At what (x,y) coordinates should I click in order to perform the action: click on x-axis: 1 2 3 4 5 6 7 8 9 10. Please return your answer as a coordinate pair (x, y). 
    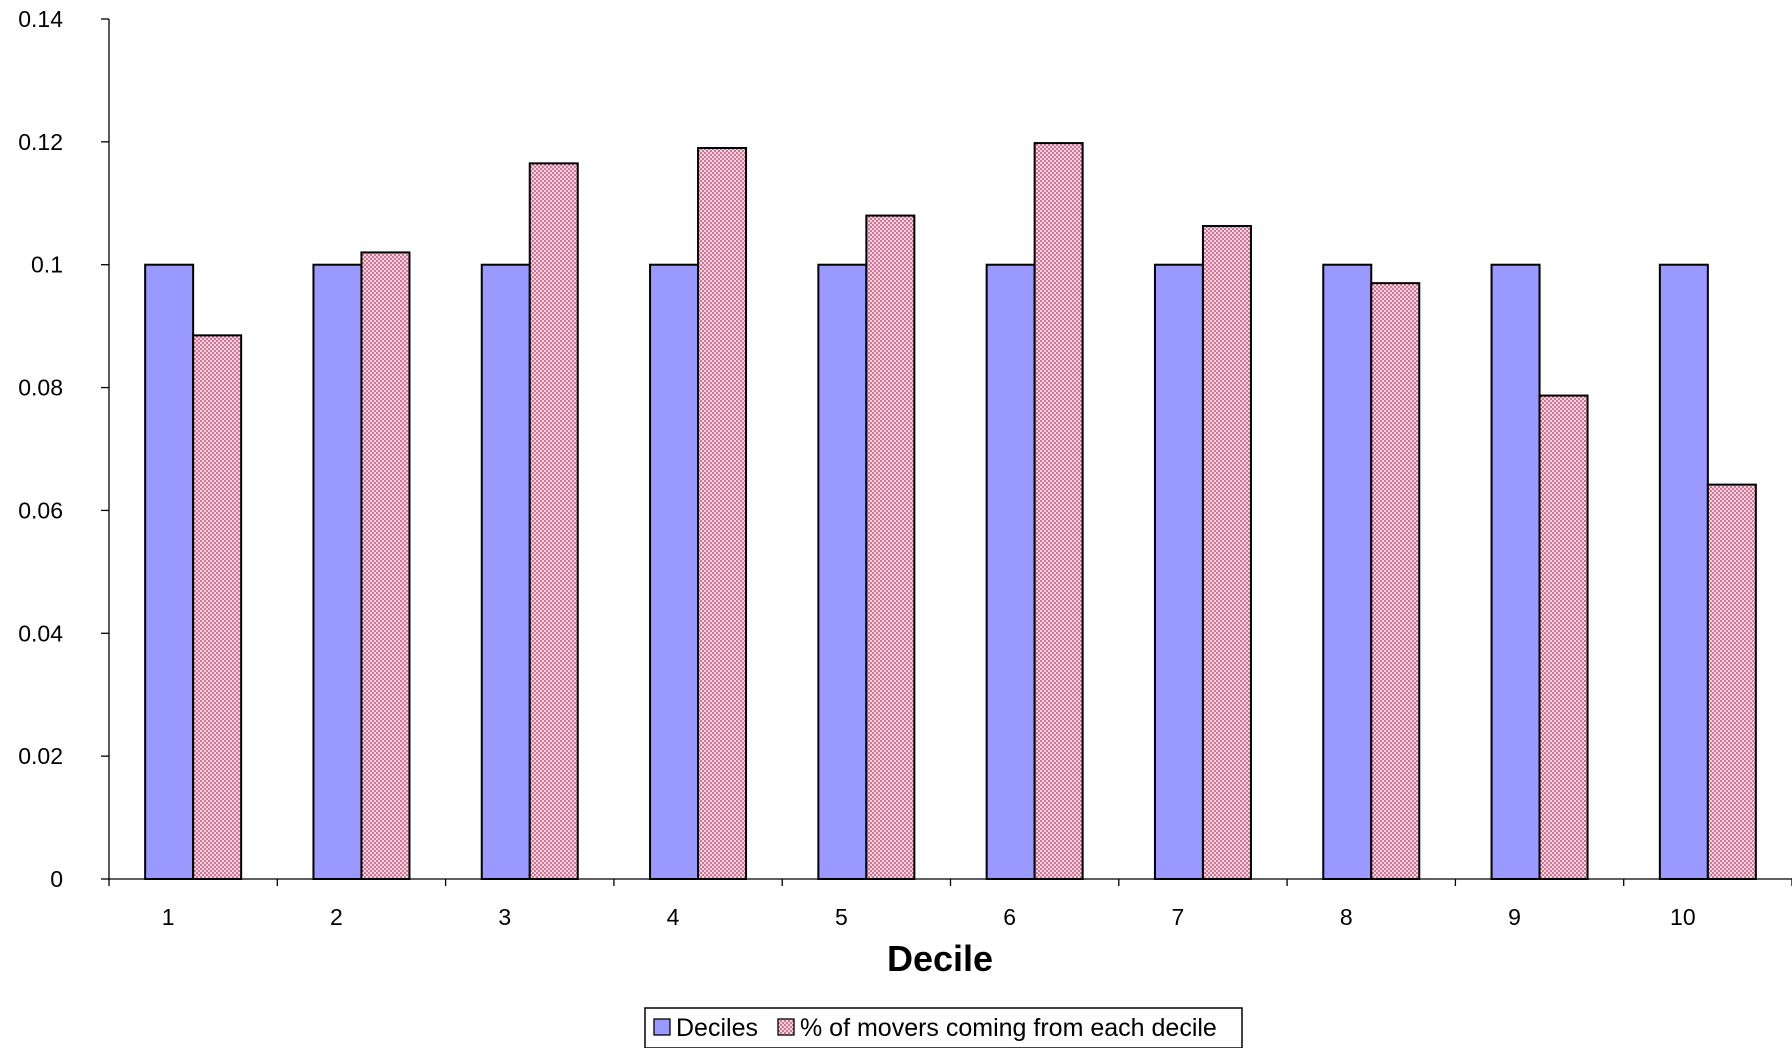
    Looking at the image, I should click on (950, 904).